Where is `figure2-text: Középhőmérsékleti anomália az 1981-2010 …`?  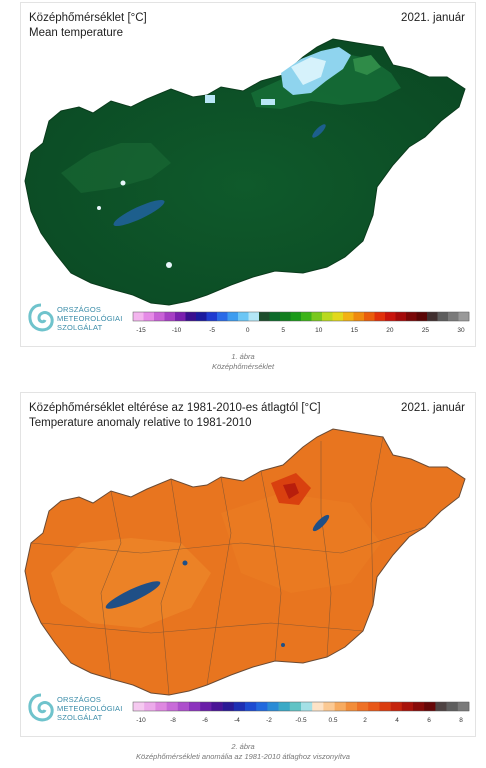
figure2-text: Középhőmérsékleti anomália az 1981-2010 … is located at coordinates (243, 756).